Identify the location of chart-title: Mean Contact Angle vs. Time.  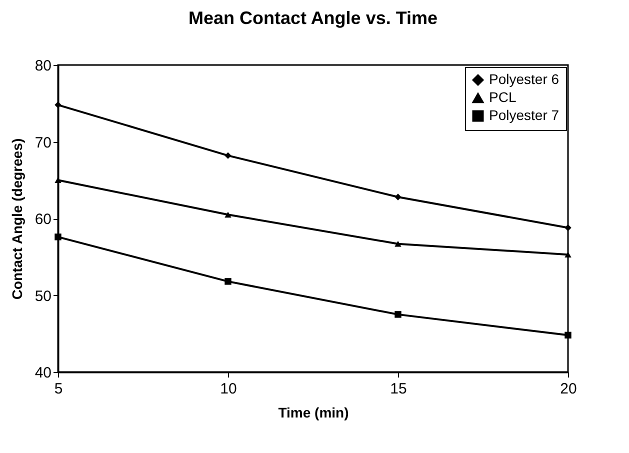
(313, 18).